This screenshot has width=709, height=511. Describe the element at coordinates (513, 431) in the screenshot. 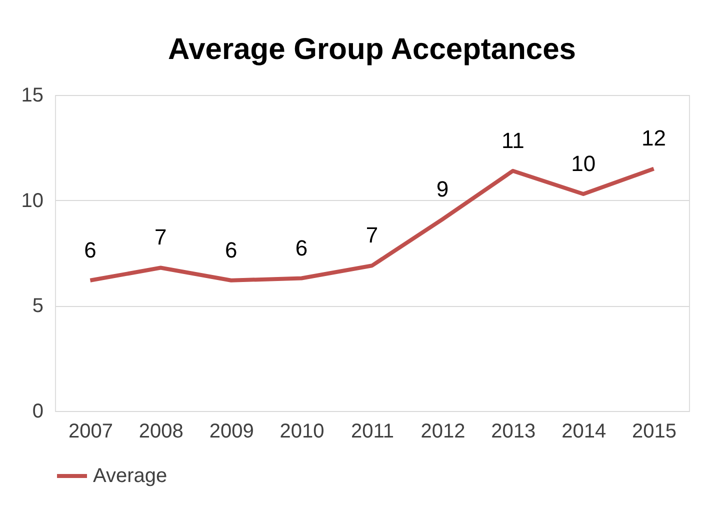

I see `x-tick-label: 2013` at that location.